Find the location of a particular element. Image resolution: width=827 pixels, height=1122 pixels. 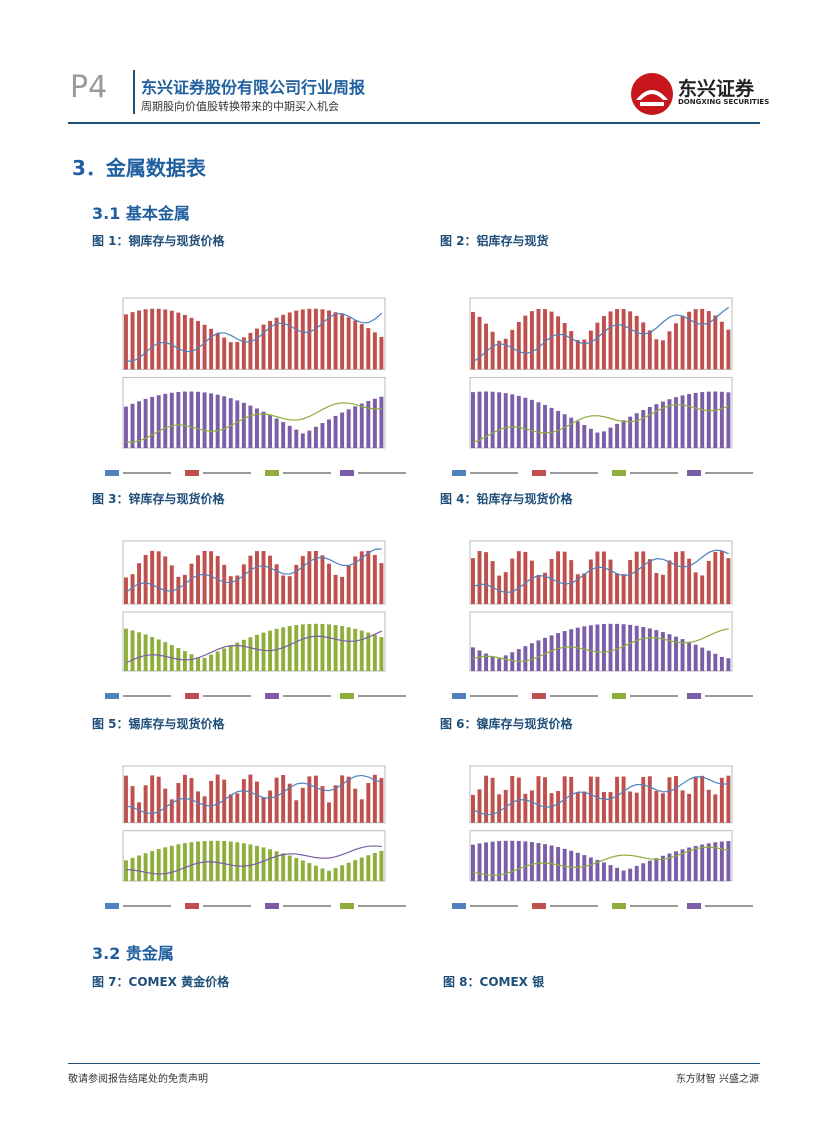

logo-text: 东兴证券 is located at coordinates (716, 89).